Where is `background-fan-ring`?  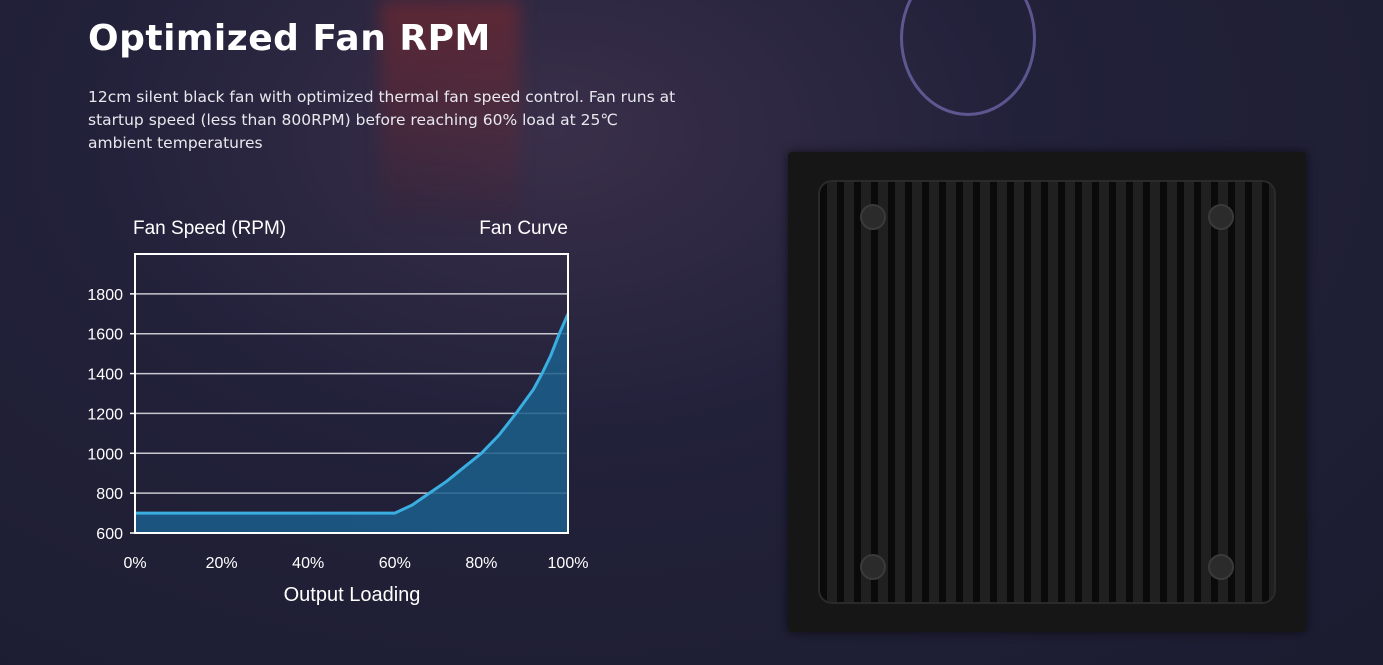 background-fan-ring is located at coordinates (968, 58).